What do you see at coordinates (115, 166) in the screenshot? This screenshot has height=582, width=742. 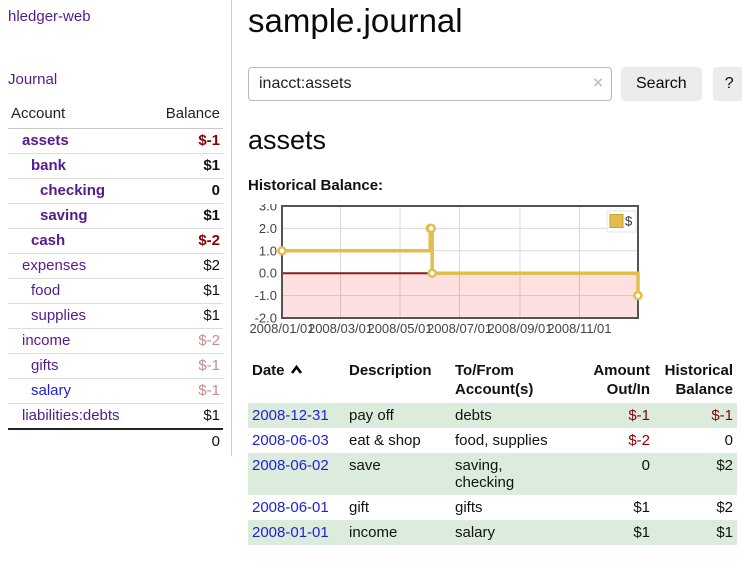 I see `account-row: bank $1` at bounding box center [115, 166].